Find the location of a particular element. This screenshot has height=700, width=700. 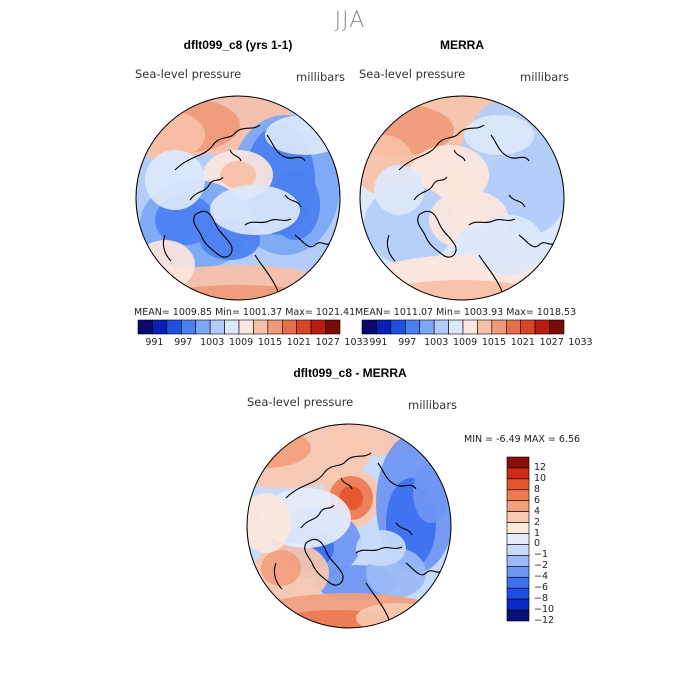

panel1-units-label: millibars is located at coordinates (321, 77).